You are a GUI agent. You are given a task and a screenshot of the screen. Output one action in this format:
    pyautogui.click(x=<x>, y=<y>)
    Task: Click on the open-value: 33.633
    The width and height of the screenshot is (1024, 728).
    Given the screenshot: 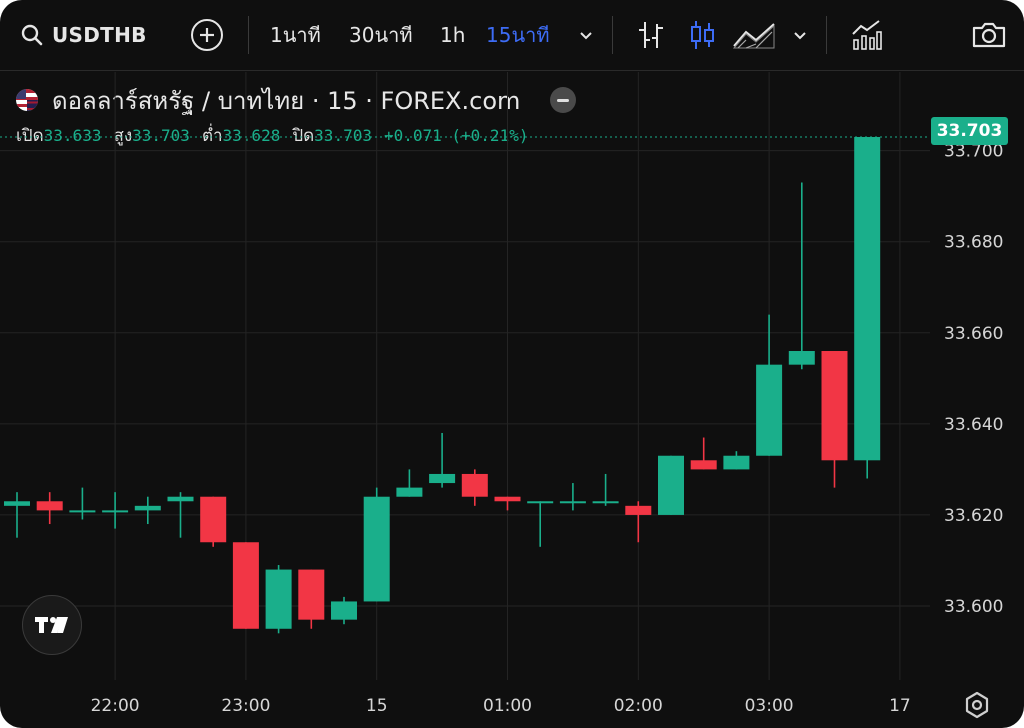 What is the action you would take?
    pyautogui.click(x=72, y=135)
    